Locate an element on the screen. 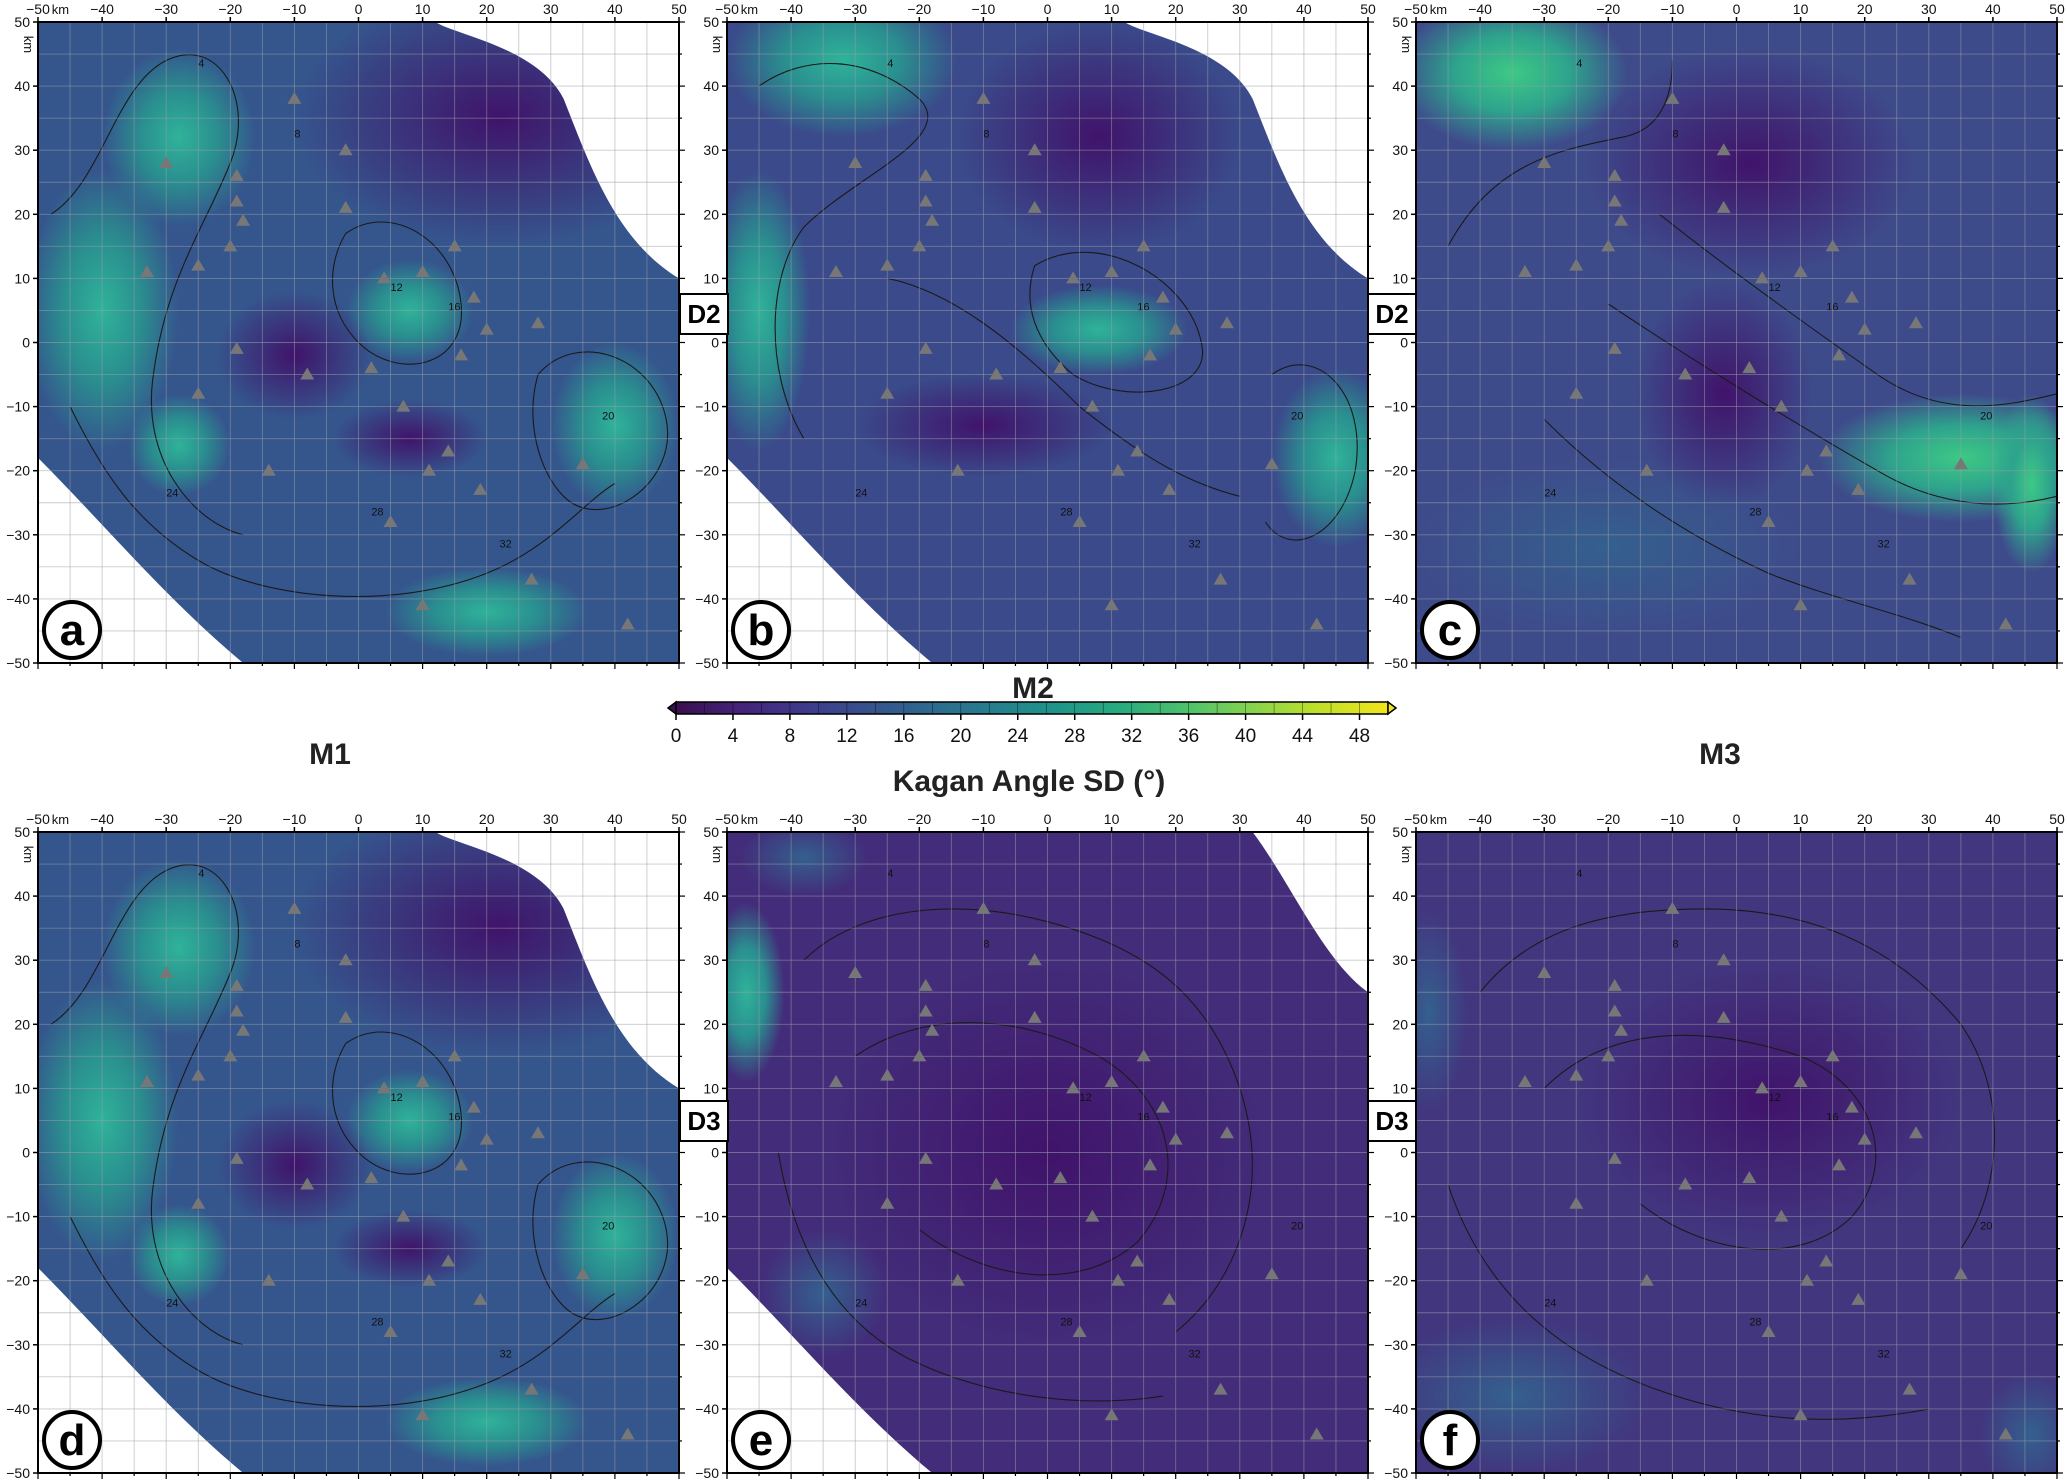 The height and width of the screenshot is (1482, 2067). y-tick-label: 50 is located at coordinates (711, 832).